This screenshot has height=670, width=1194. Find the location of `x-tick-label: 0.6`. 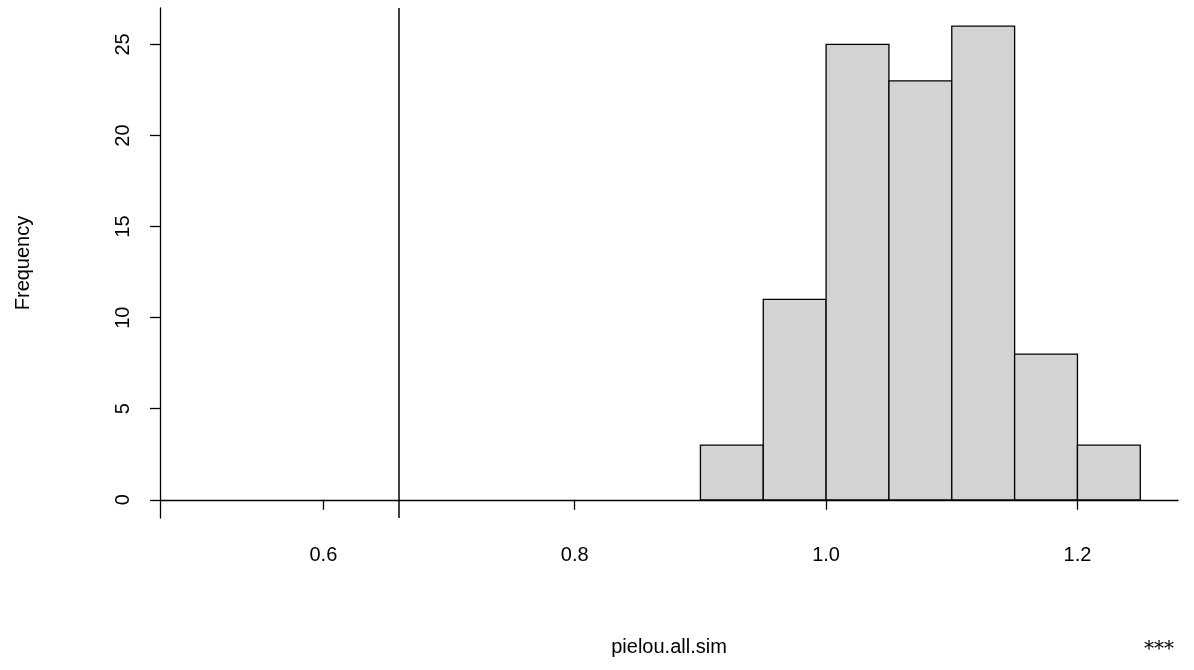

x-tick-label: 0.6 is located at coordinates (323, 554).